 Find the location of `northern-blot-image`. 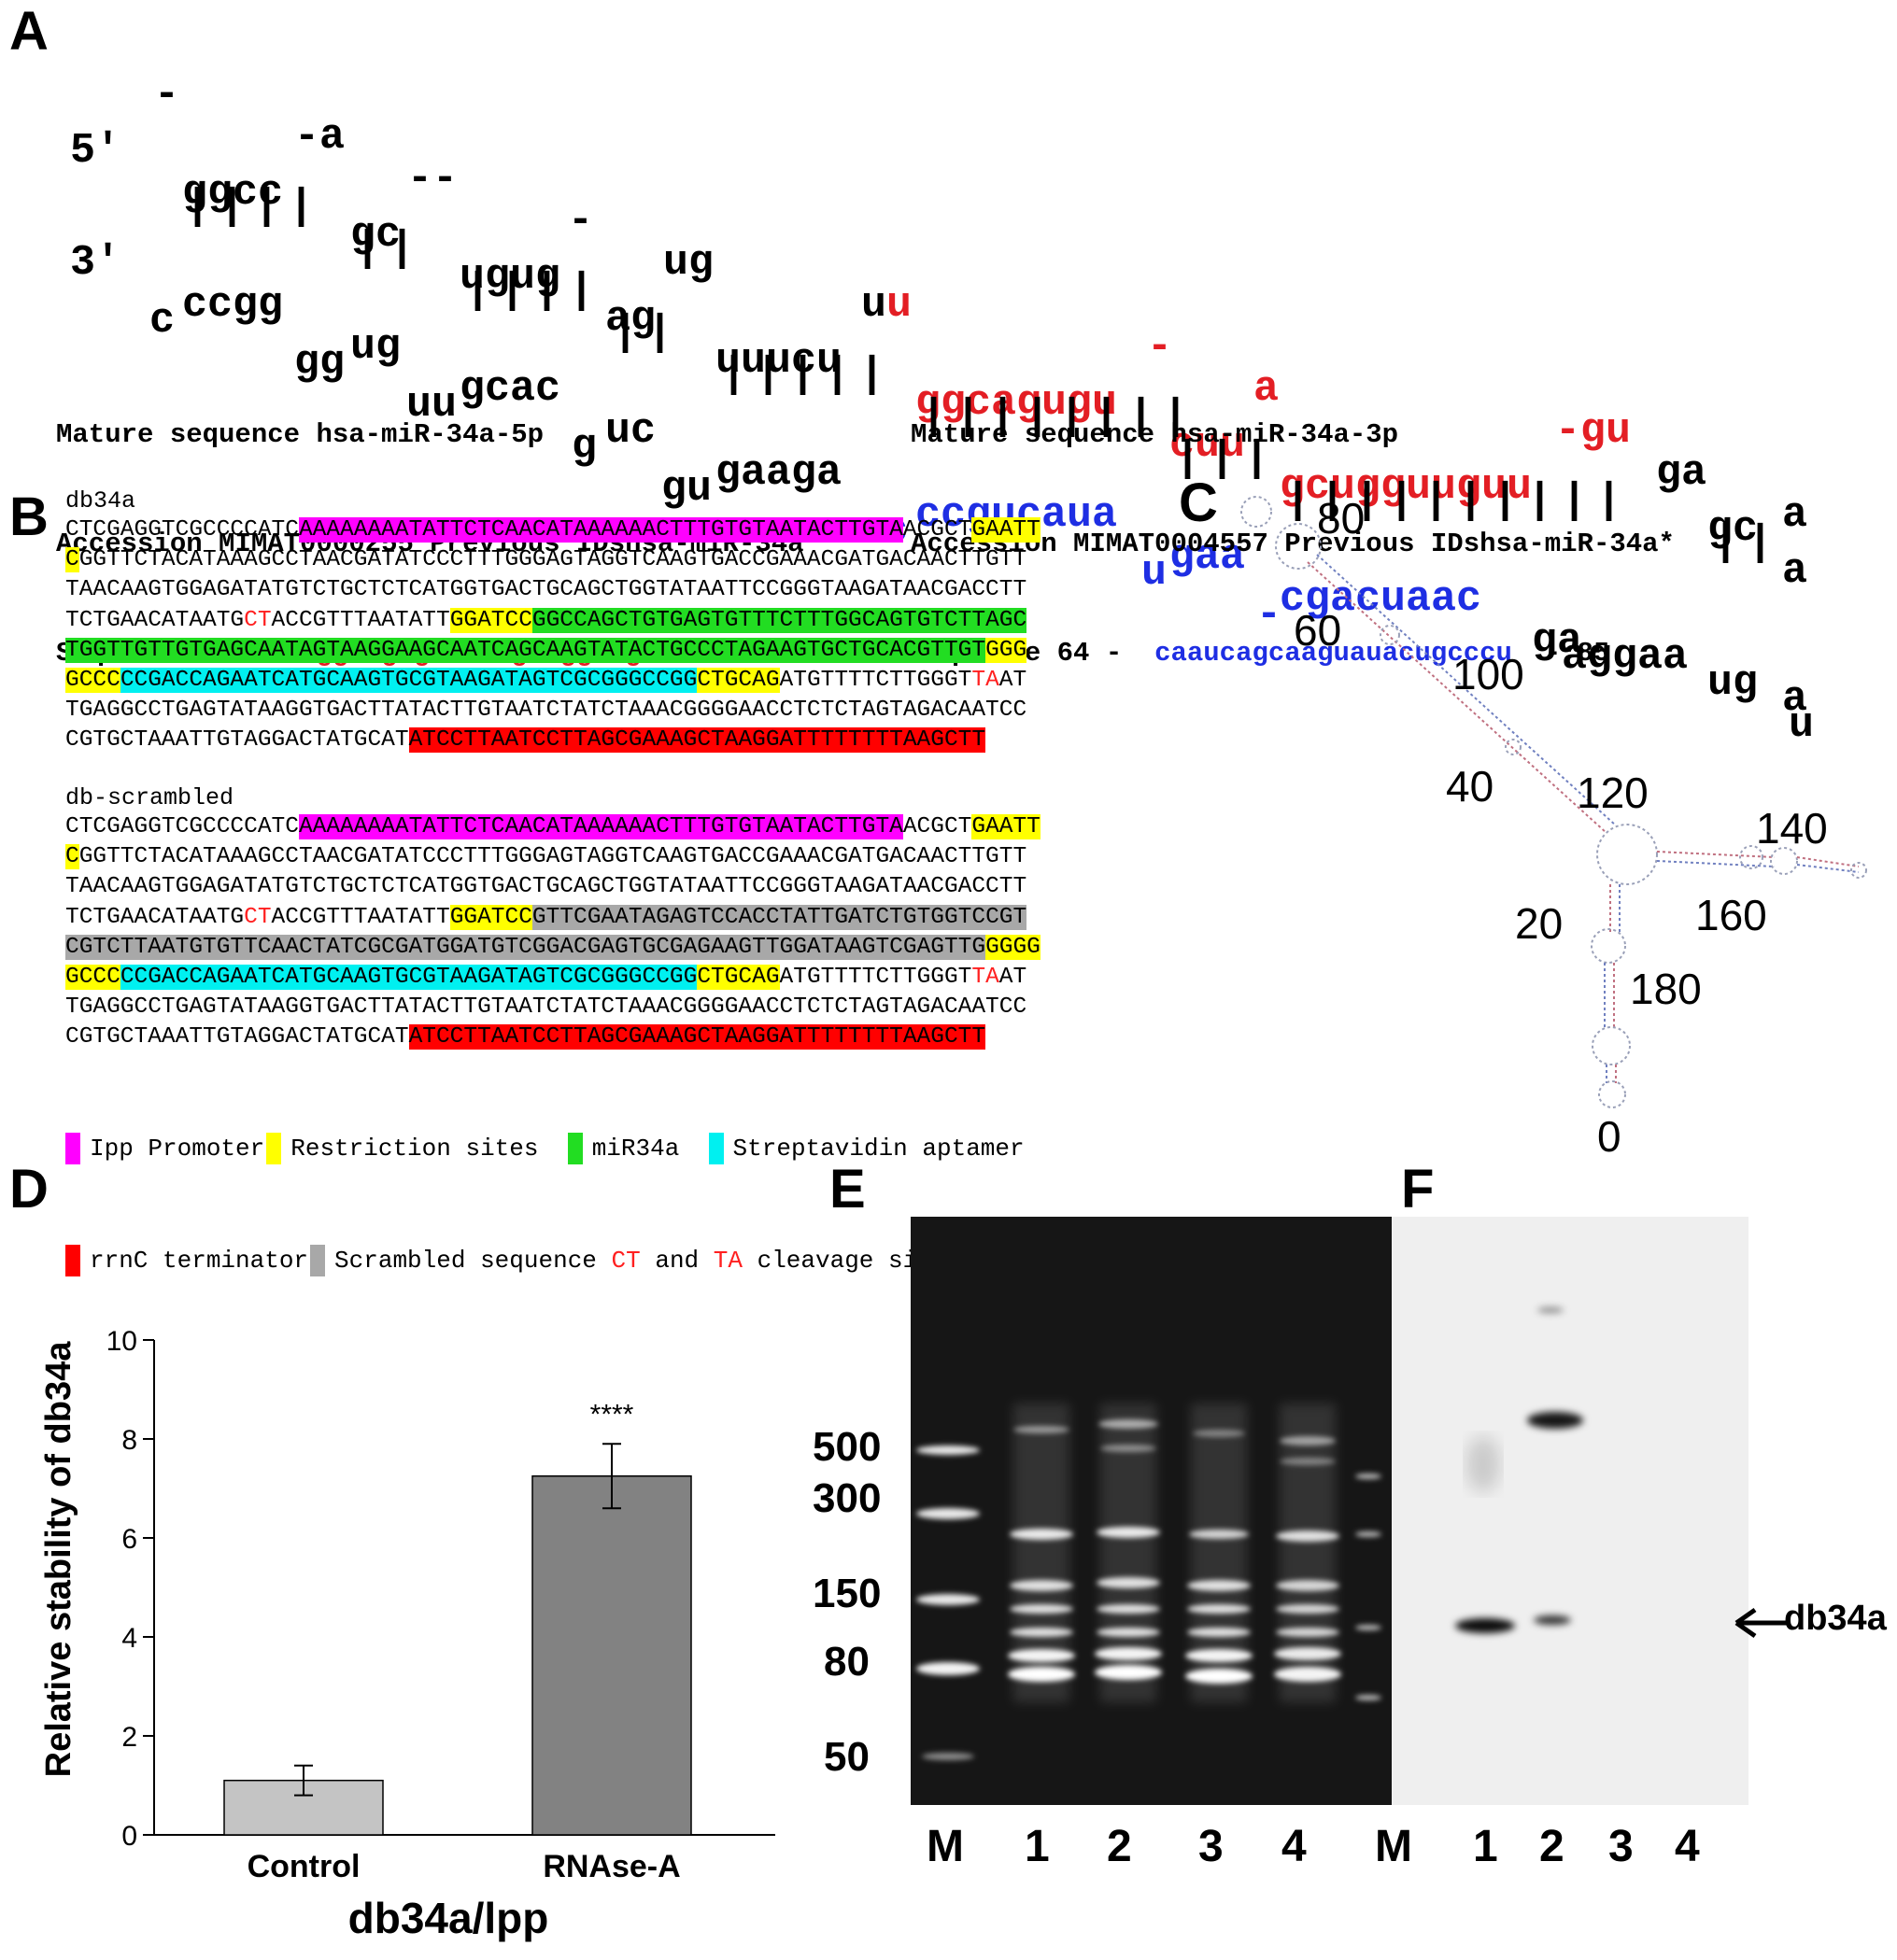

northern-blot-image is located at coordinates (1570, 1511).